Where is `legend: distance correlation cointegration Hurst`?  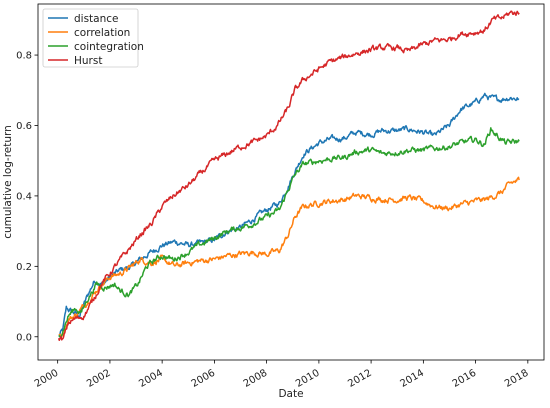
legend: distance correlation cointegration Hurst is located at coordinates (93, 38).